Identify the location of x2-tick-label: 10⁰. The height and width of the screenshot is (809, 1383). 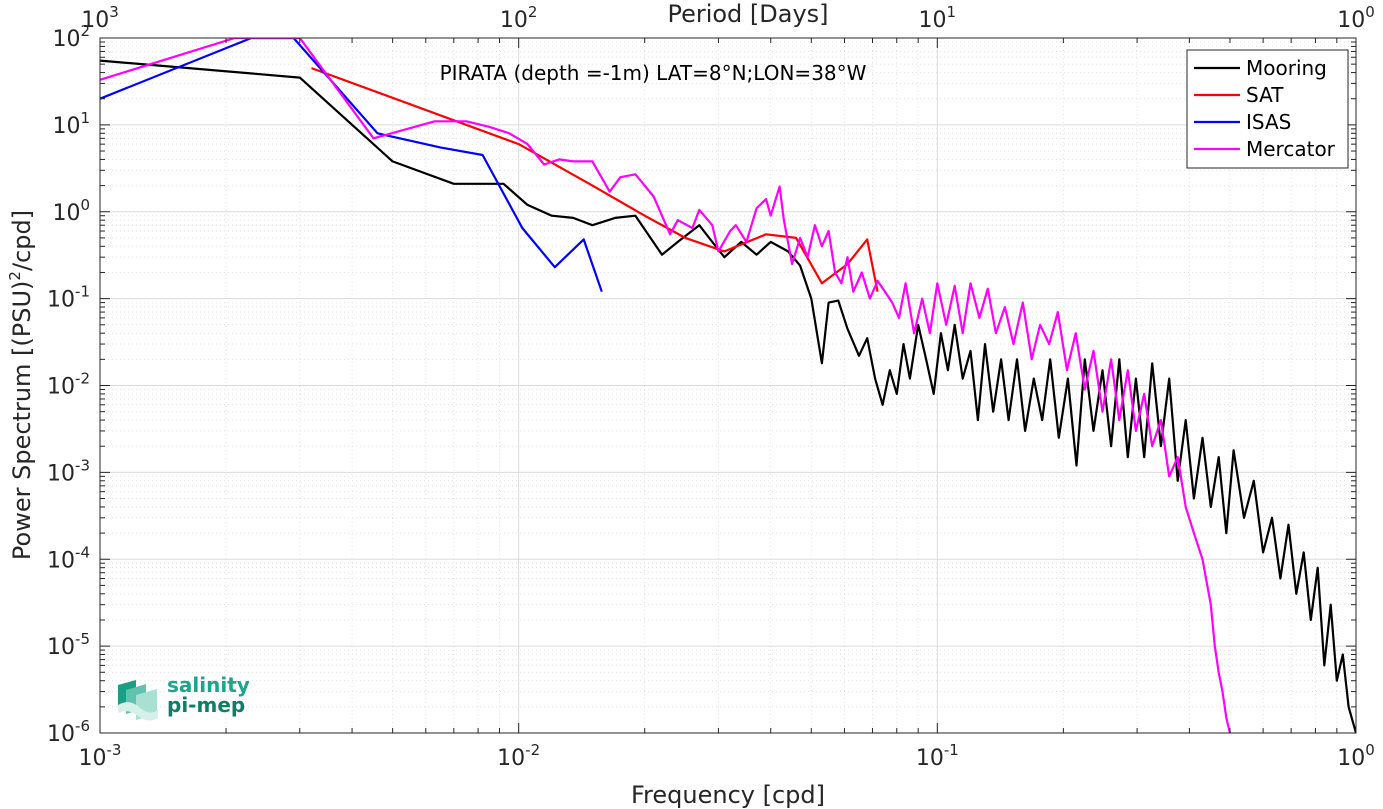
(1356, 18).